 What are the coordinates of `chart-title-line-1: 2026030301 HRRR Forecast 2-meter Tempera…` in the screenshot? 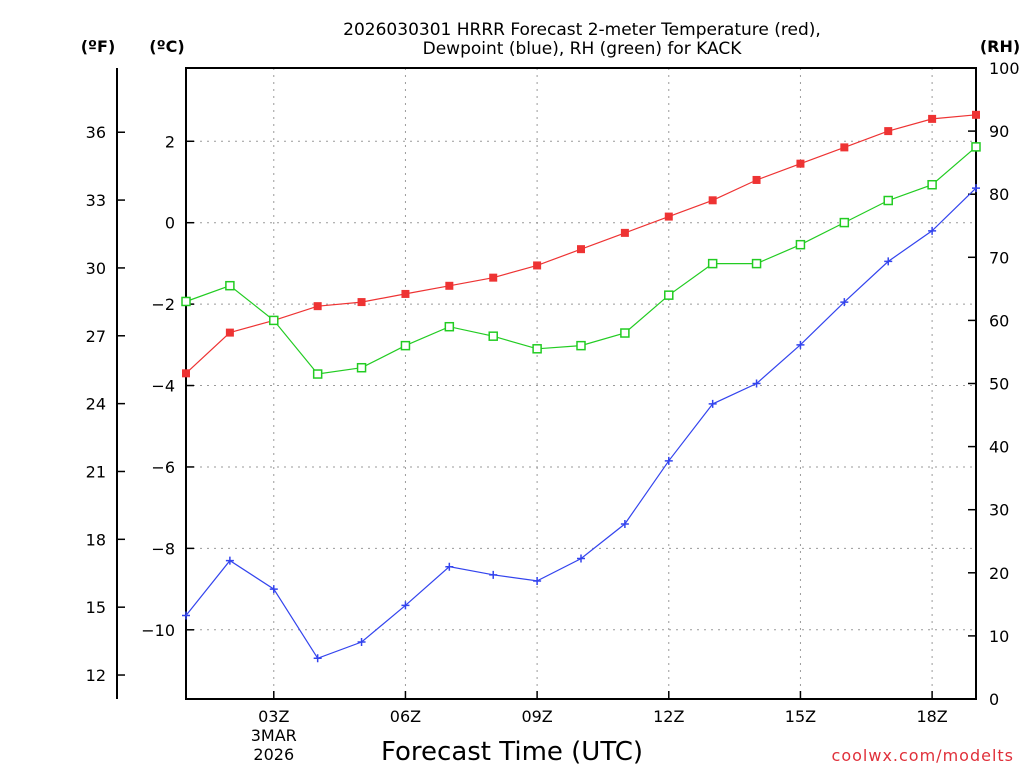 It's located at (582, 30).